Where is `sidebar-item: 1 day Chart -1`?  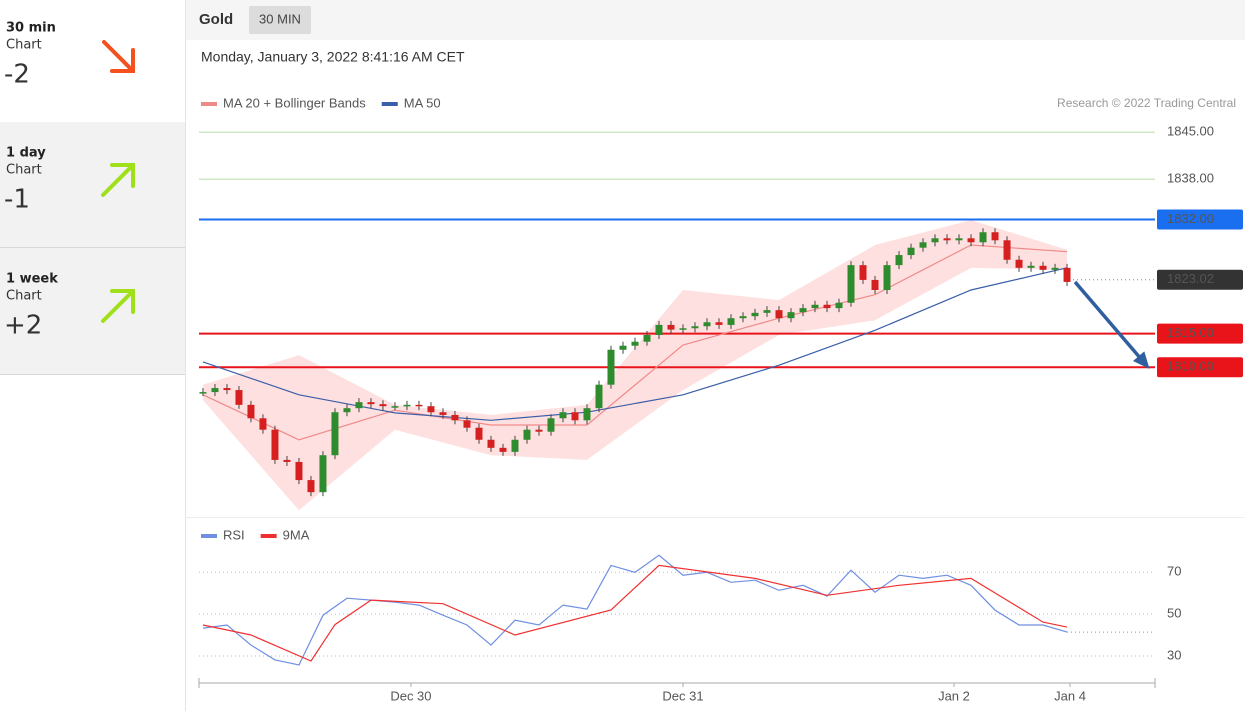
sidebar-item: 1 day Chart -1 is located at coordinates (69, 180).